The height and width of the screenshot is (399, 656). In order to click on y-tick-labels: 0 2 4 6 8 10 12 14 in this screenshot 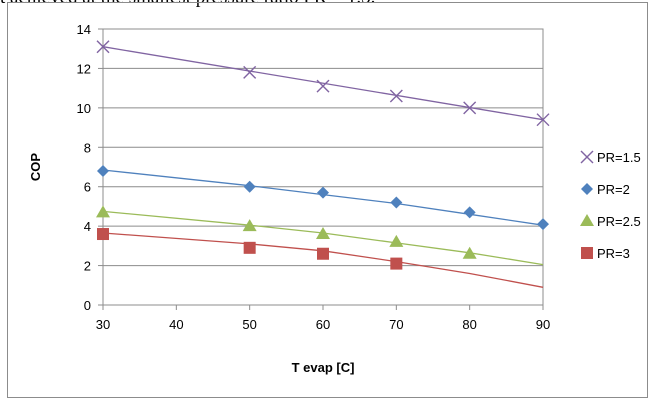, I will do `click(84, 167)`.